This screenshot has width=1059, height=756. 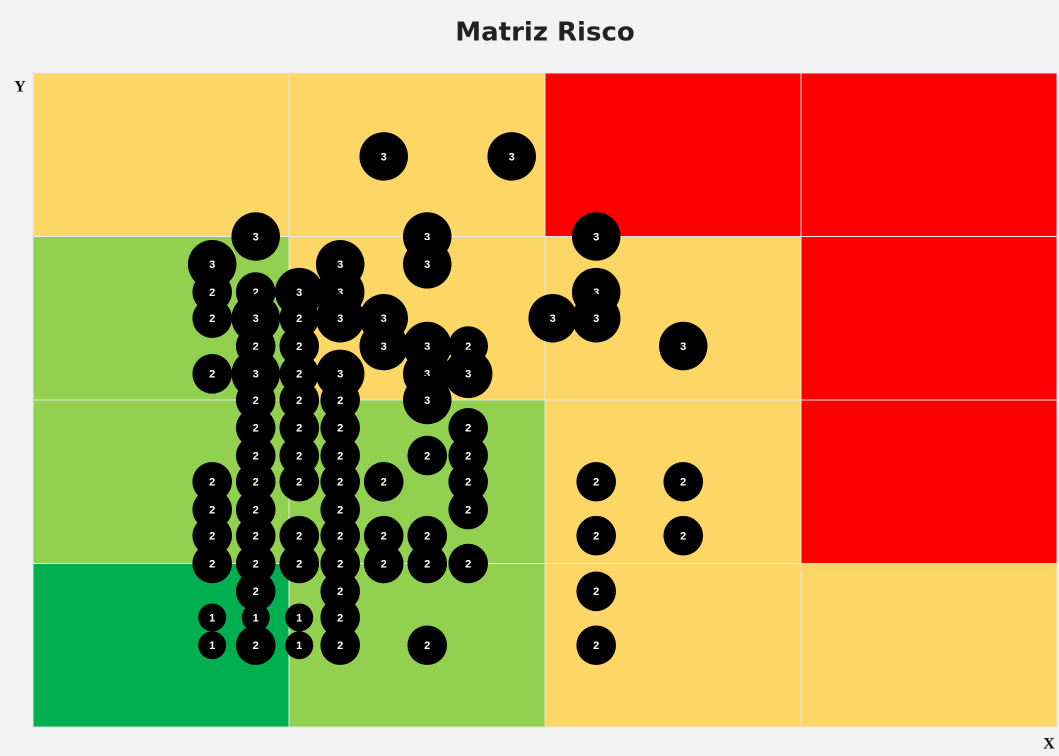 What do you see at coordinates (20, 87) in the screenshot?
I see `y-axis-label: Y` at bounding box center [20, 87].